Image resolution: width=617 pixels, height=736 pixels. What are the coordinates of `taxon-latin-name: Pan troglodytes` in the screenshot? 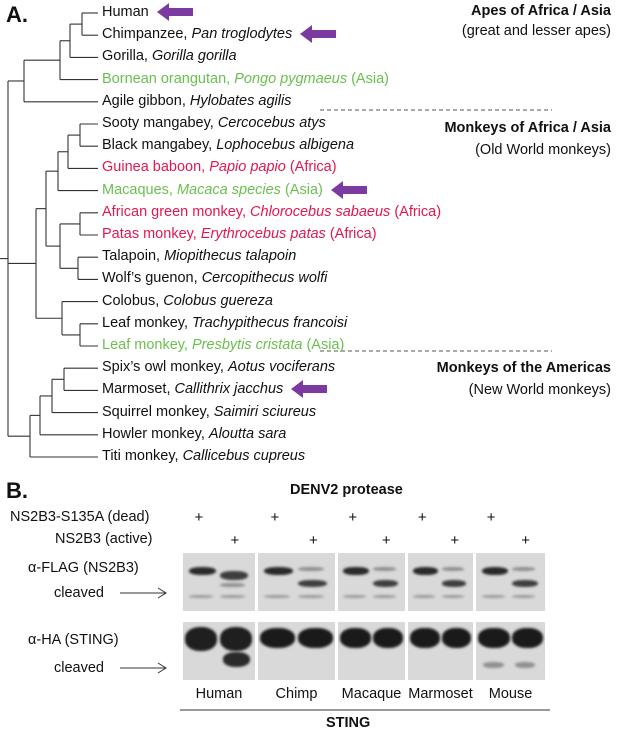 It's located at (242, 34).